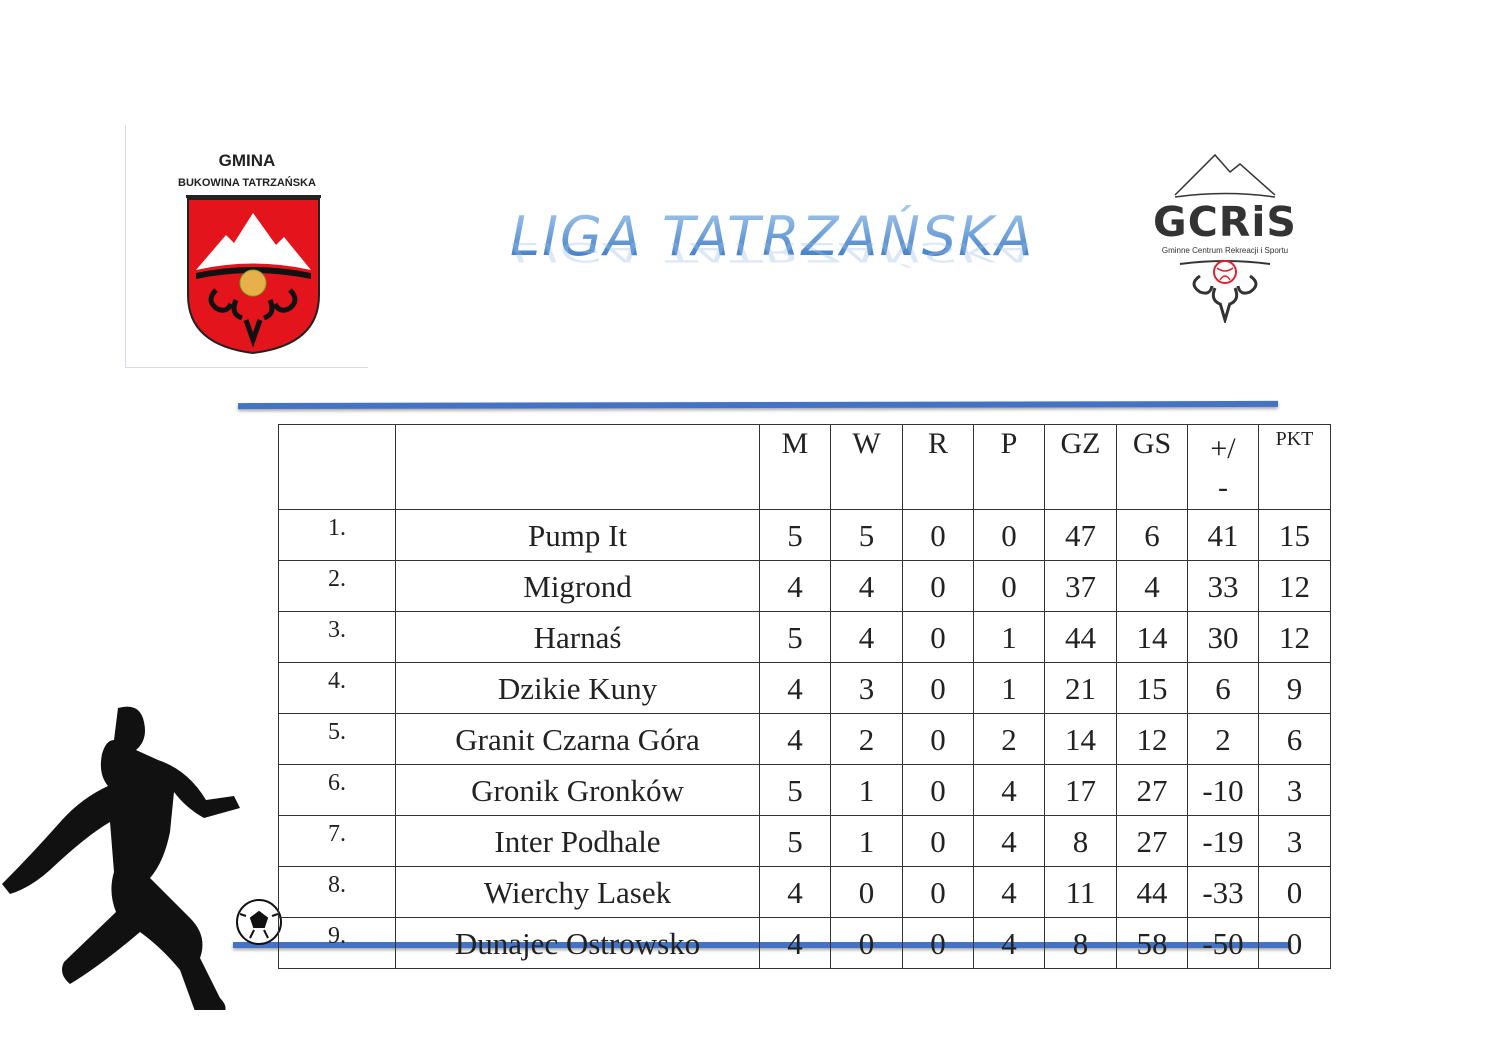 This screenshot has width=1500, height=1061. What do you see at coordinates (1223, 467) in the screenshot?
I see `header-diff: +/ -` at bounding box center [1223, 467].